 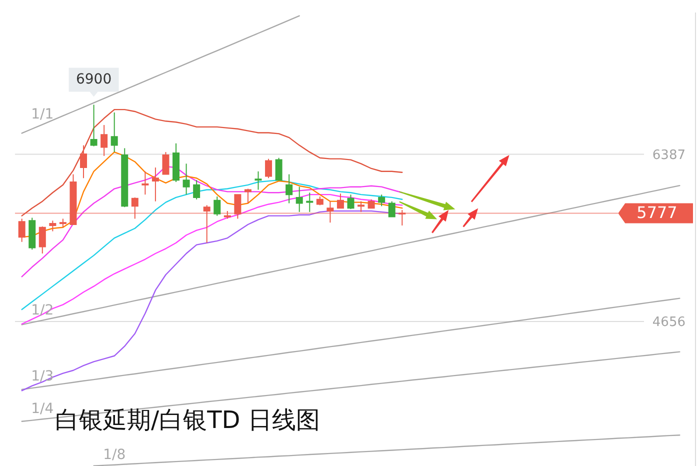 What do you see at coordinates (94, 80) in the screenshot?
I see `annotation: 6900` at bounding box center [94, 80].